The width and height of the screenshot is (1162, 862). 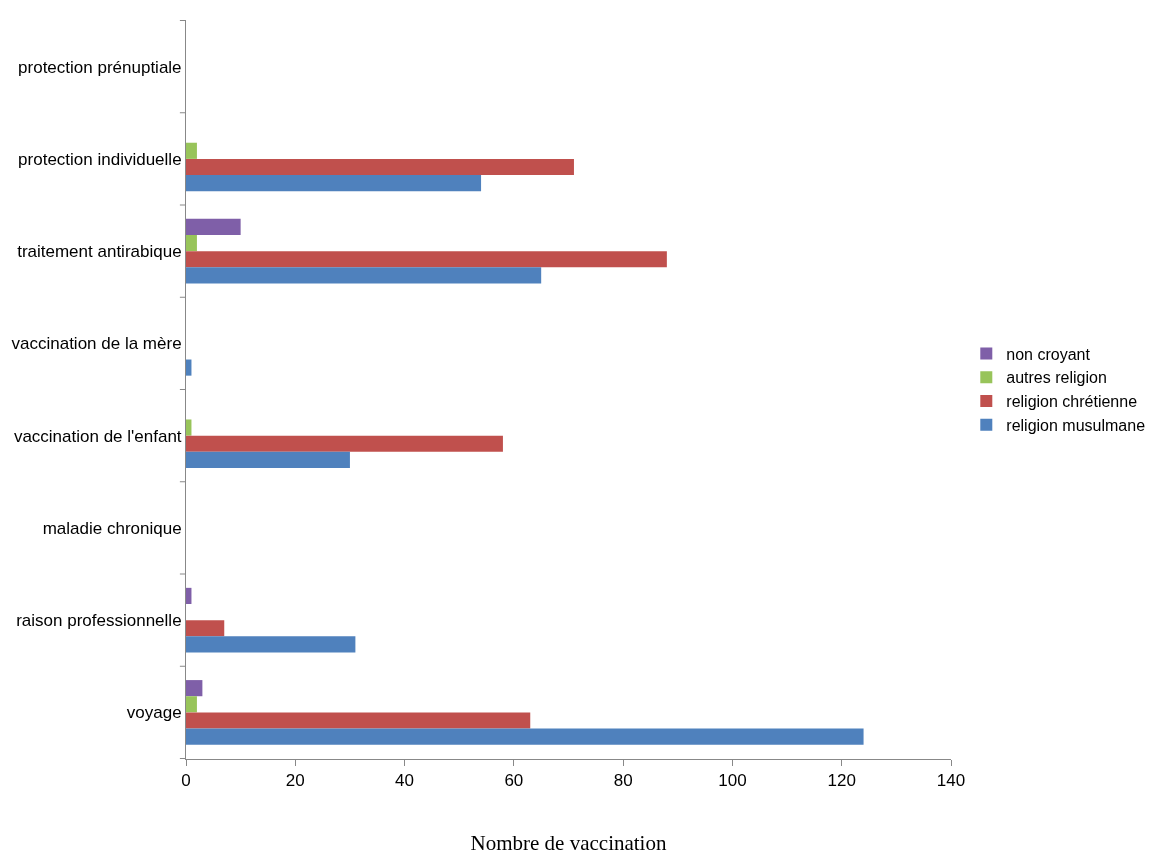 What do you see at coordinates (1056, 378) in the screenshot?
I see `legend-label: autres religion` at bounding box center [1056, 378].